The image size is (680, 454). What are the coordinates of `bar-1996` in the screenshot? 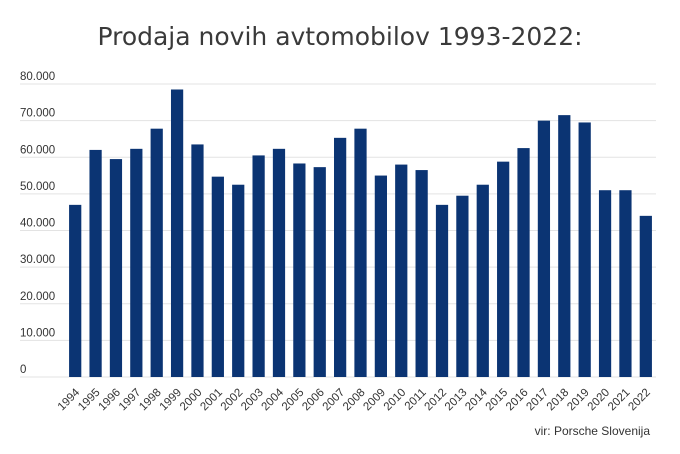 It's located at (116, 268).